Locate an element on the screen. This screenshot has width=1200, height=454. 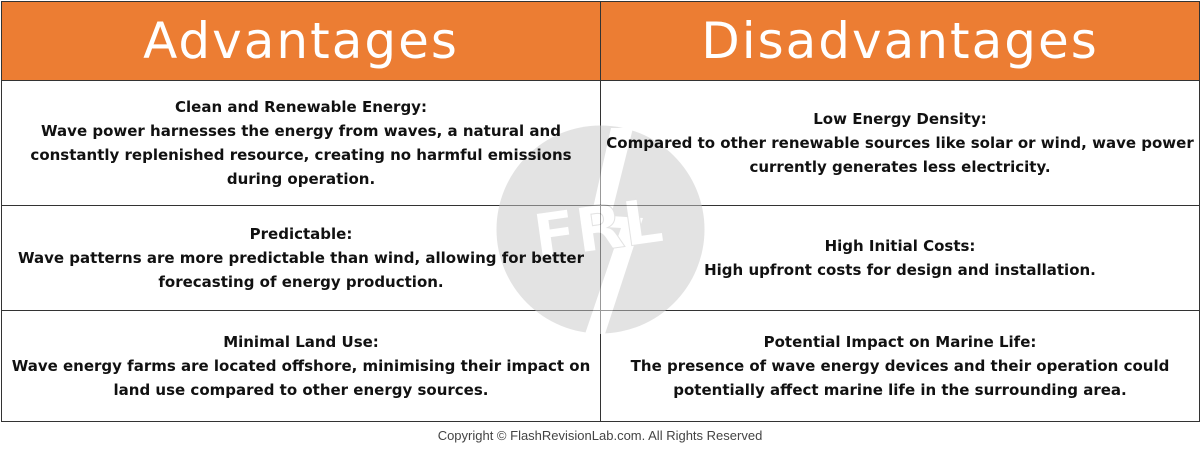
advantage-title: Predictable: is located at coordinates (301, 234).